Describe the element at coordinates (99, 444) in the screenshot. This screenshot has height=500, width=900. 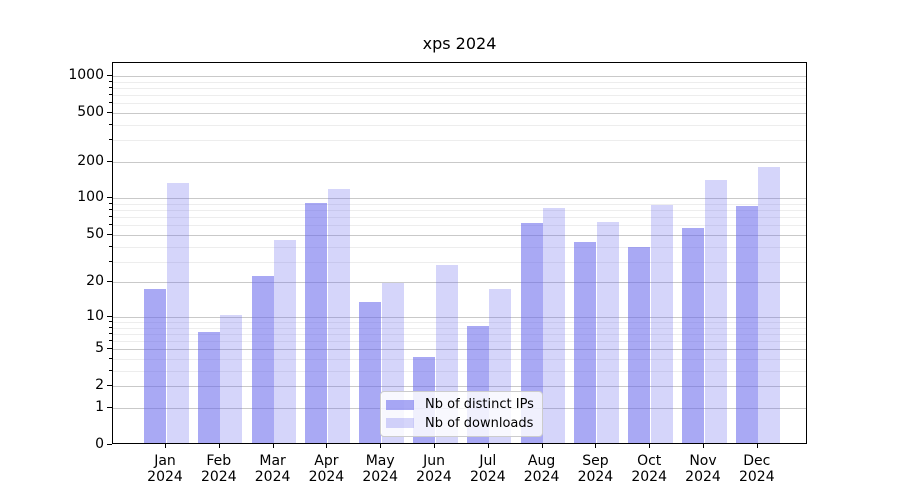
I see `y-axis-tick-label: 0` at that location.